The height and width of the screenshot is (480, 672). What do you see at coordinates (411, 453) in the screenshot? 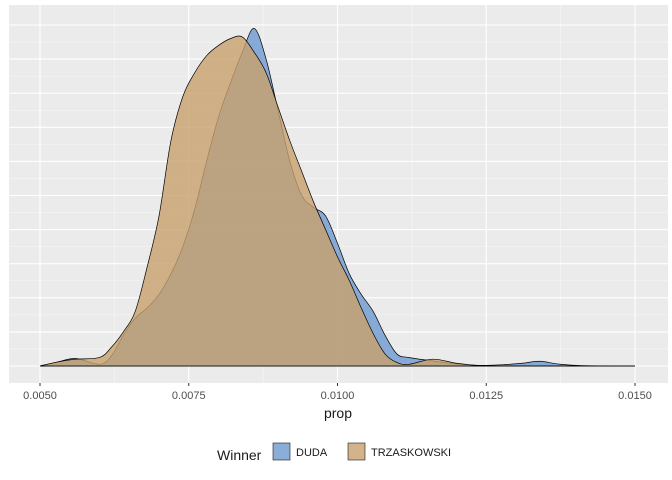
I see `legend-label-trzaskowski: TRZASKOWSKI` at bounding box center [411, 453].